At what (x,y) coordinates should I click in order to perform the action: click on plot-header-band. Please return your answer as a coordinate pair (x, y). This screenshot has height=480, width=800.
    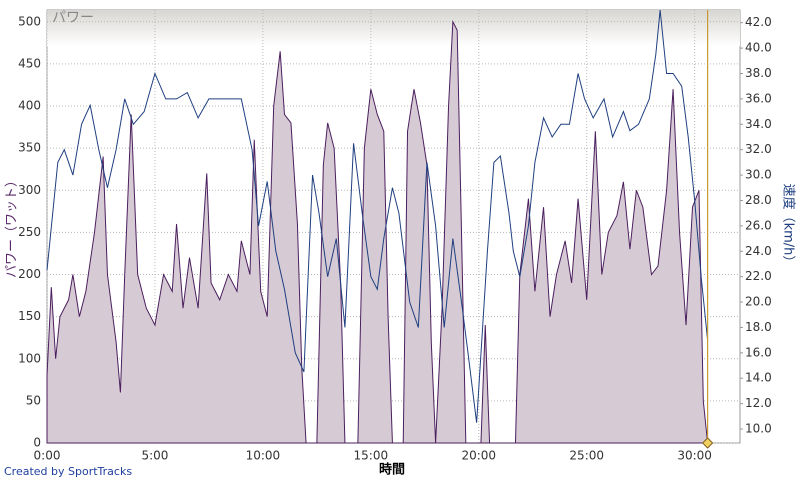
    Looking at the image, I should click on (393, 28).